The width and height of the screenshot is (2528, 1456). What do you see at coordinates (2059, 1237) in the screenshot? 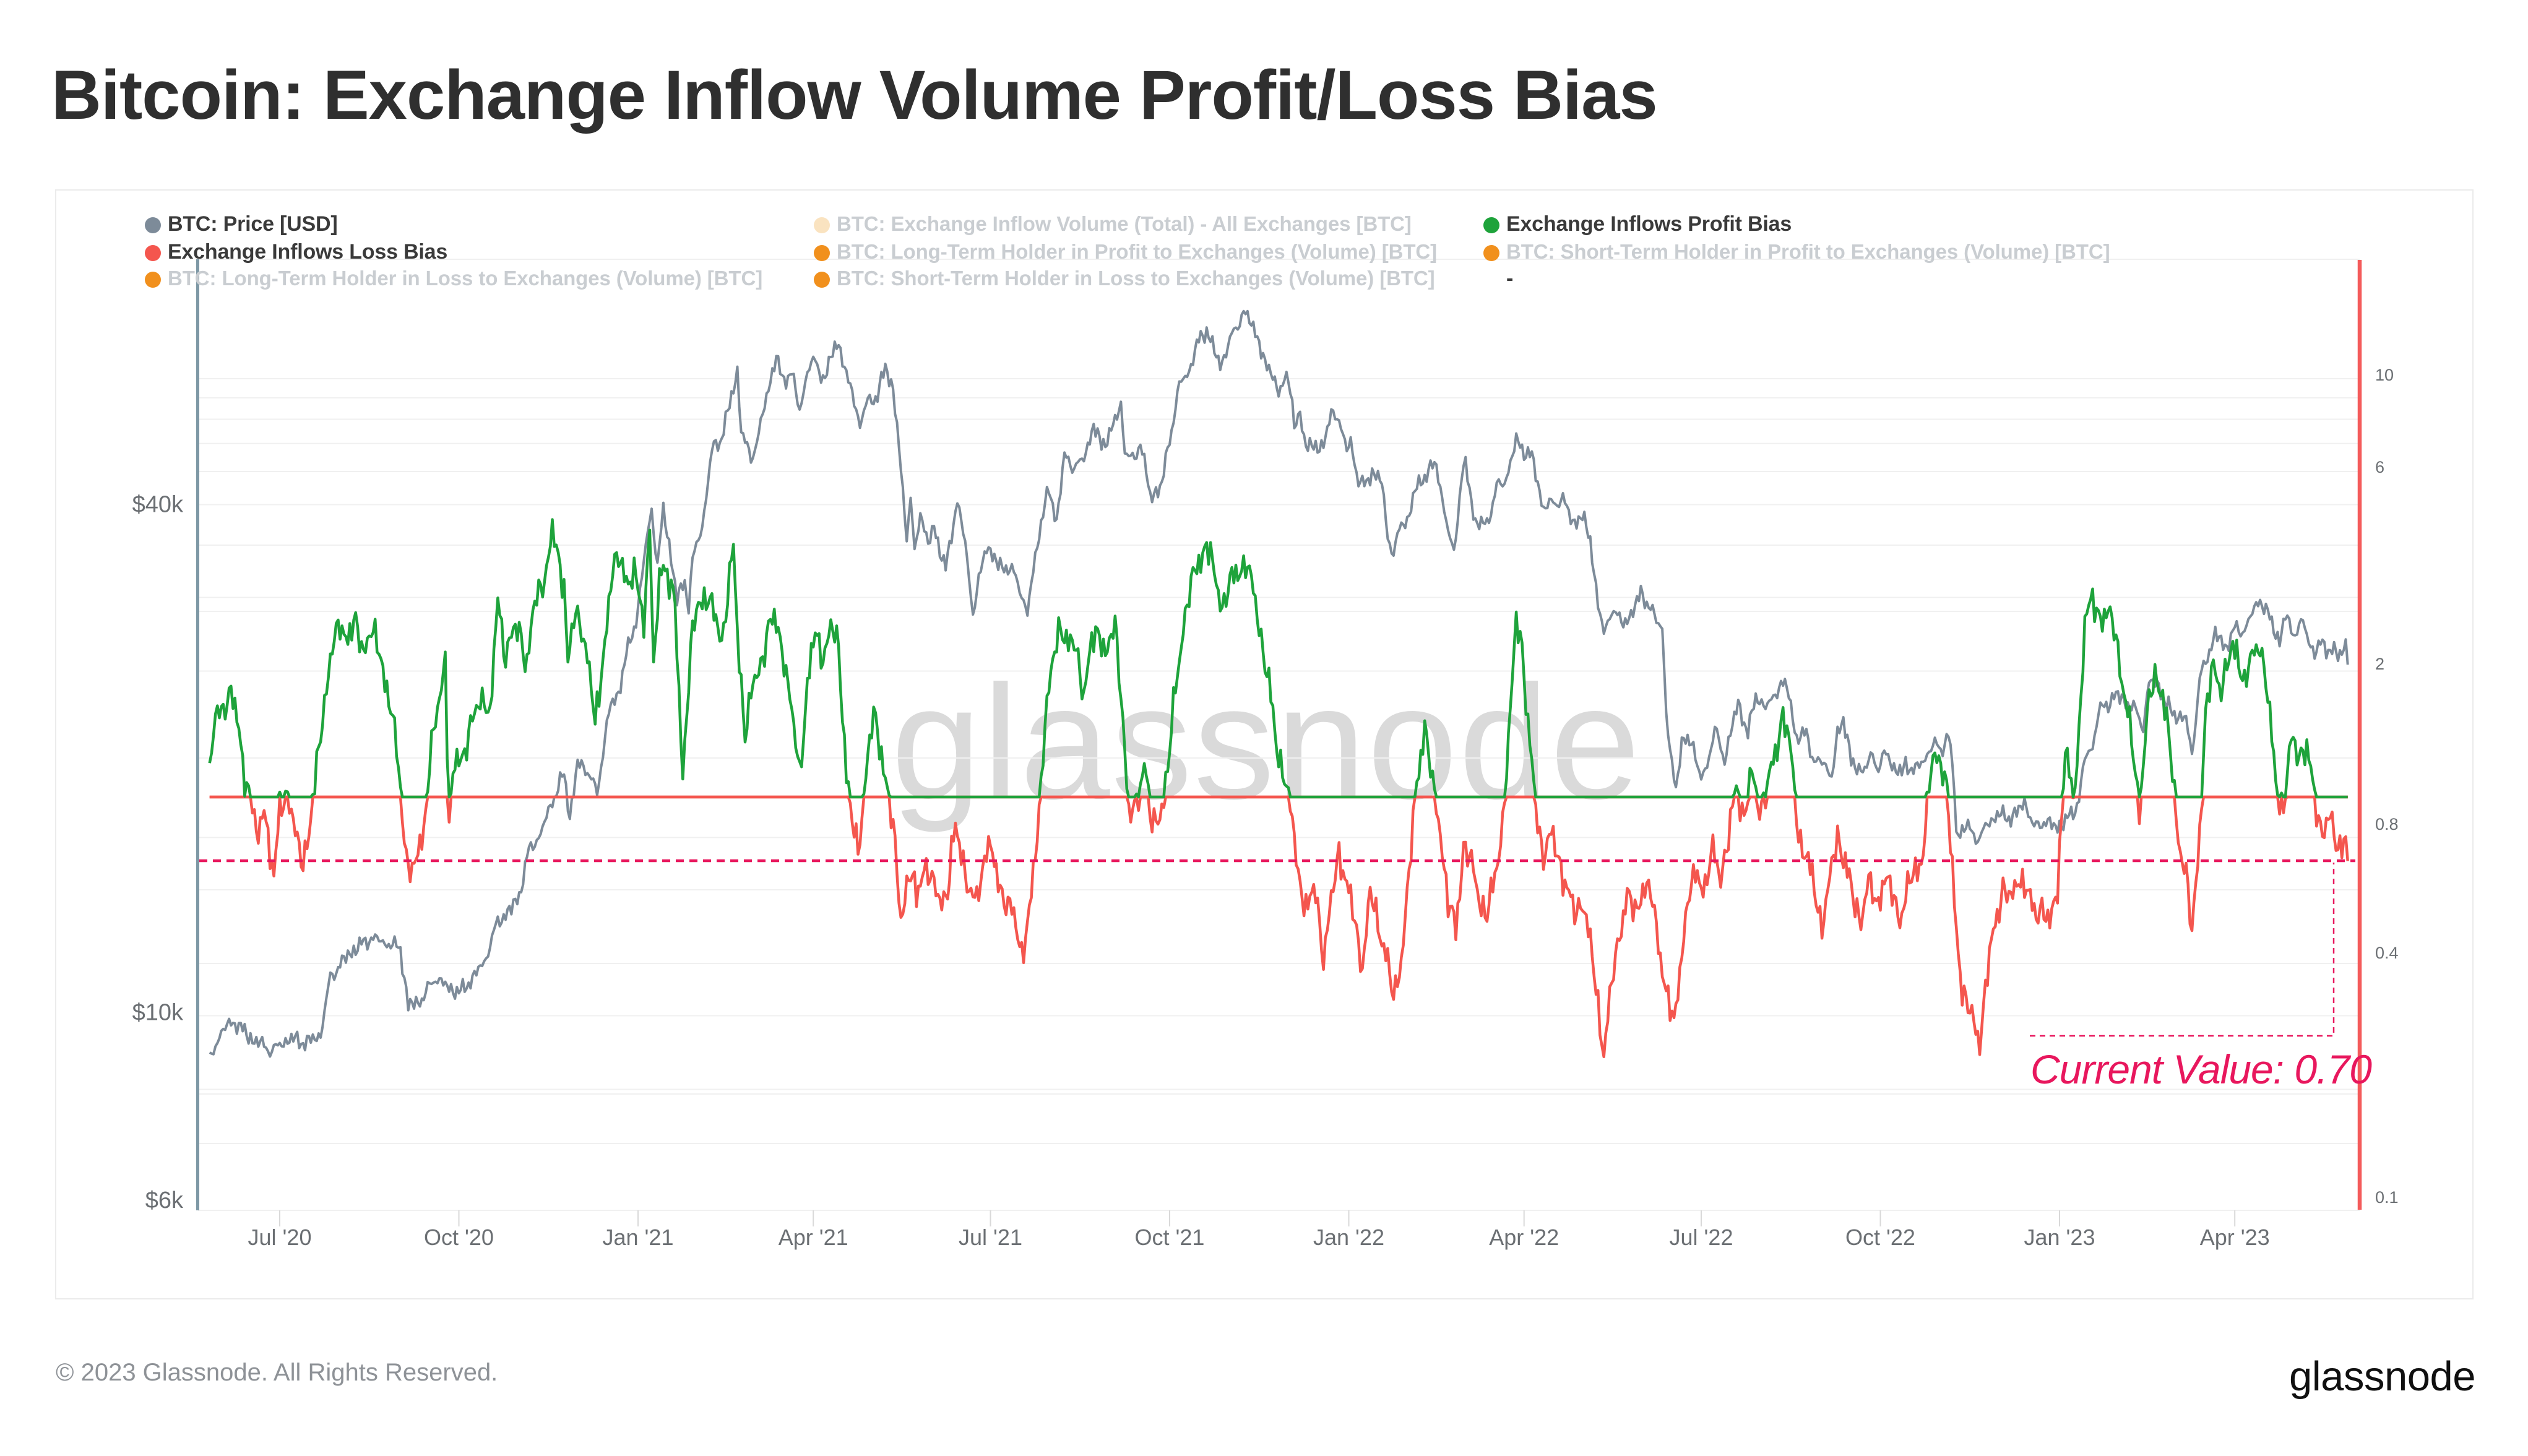
I see `svg-text: Jan '23` at bounding box center [2059, 1237].